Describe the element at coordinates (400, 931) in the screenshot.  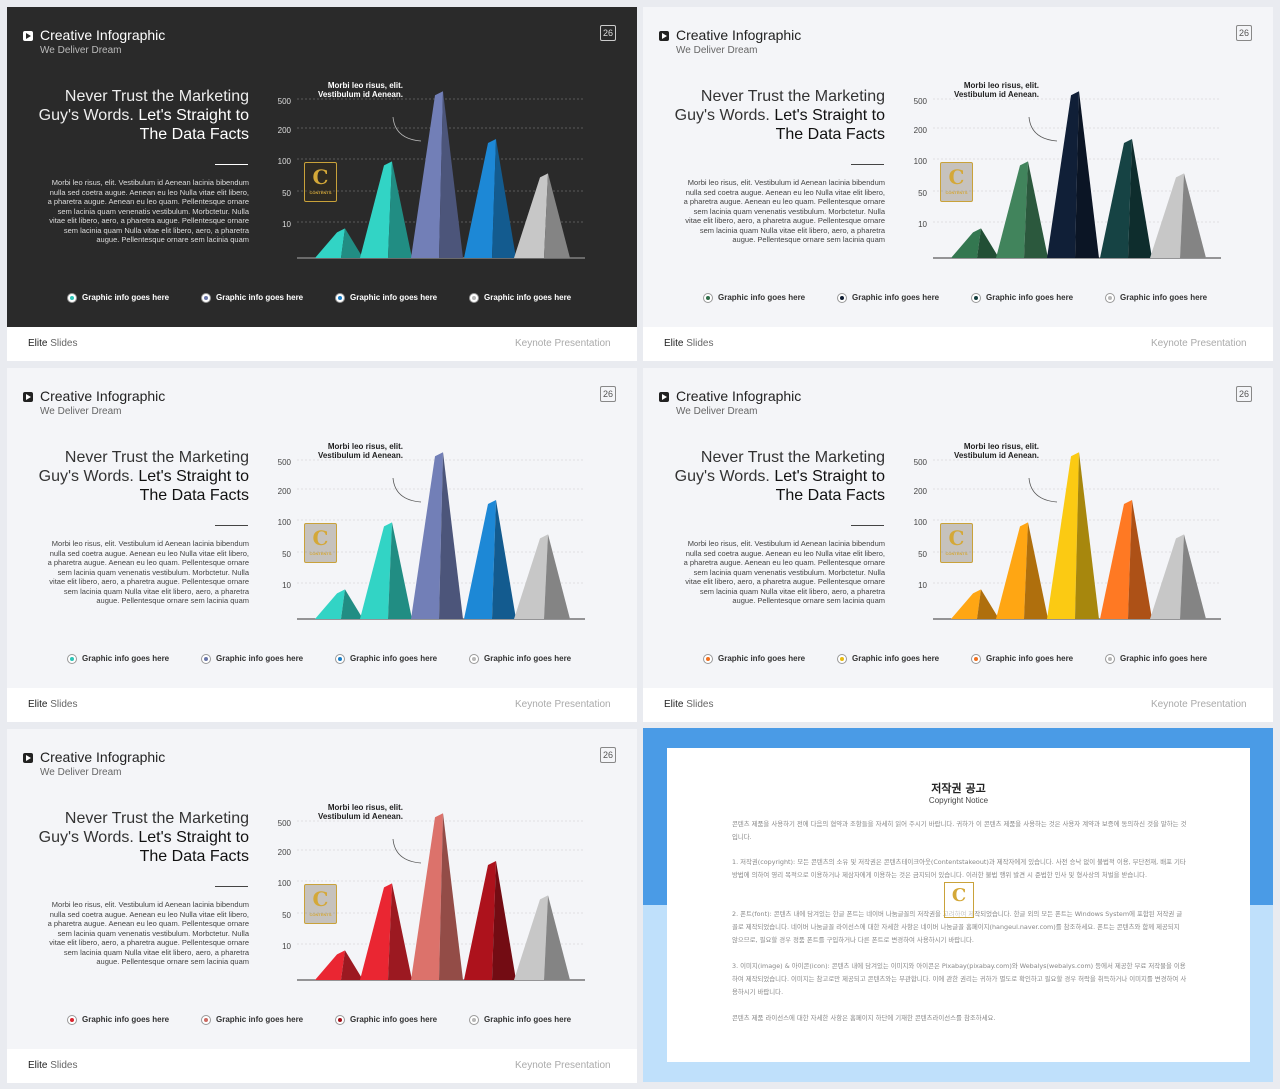
I see `bar-2-side` at that location.